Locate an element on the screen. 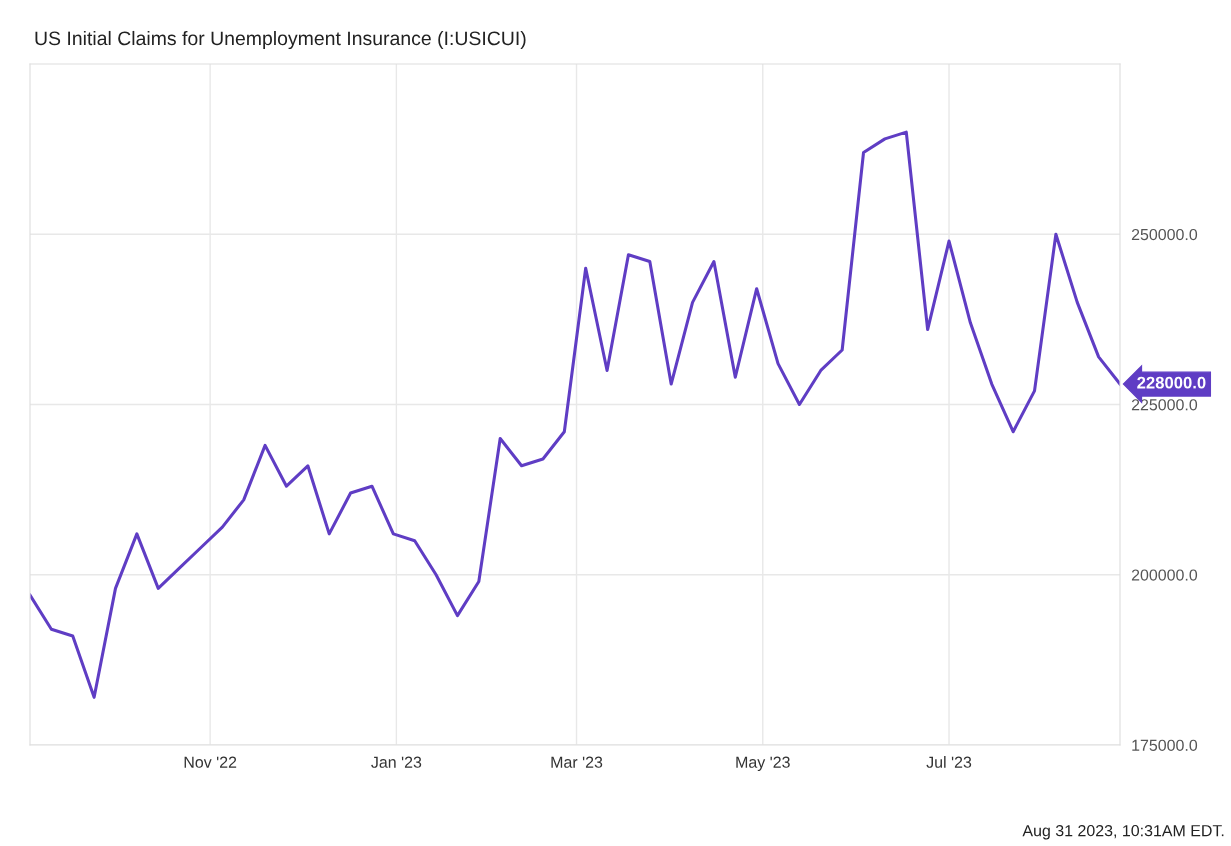 Image resolution: width=1231 pixels, height=846 pixels. x-tick-label: Mar '23 is located at coordinates (577, 762).